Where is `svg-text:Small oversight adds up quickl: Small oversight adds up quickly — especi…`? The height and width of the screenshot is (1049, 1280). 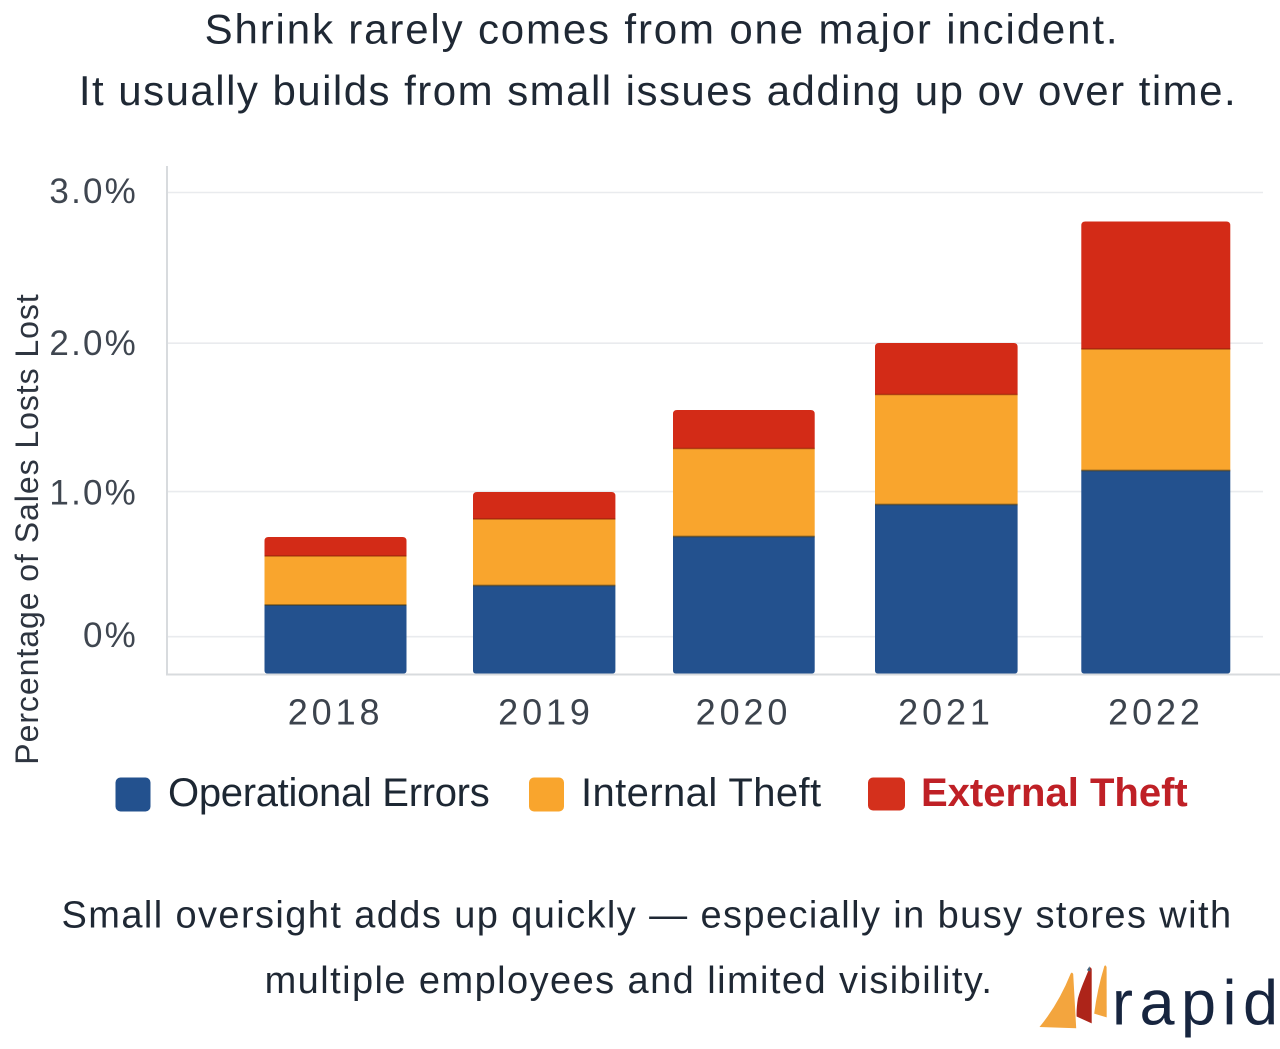 svg-text:Small oversight adds up quickl: Small oversight adds up quickly — especi… is located at coordinates (647, 916).